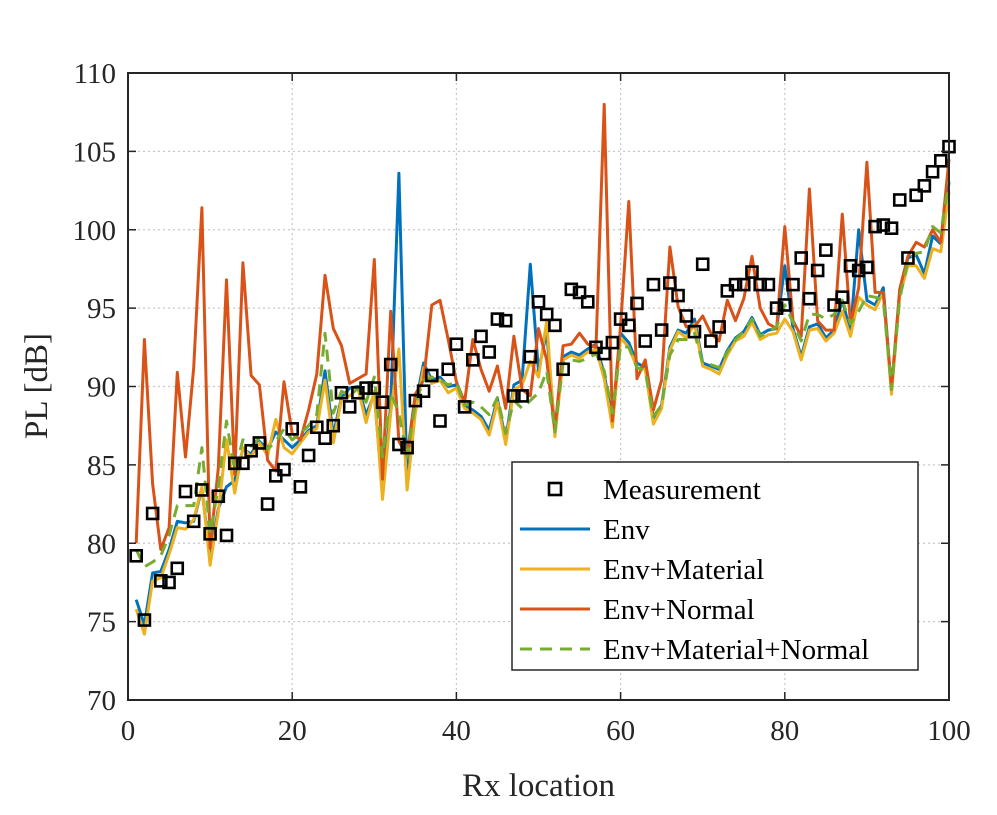 The image size is (997, 815). What do you see at coordinates (101, 544) in the screenshot?
I see `y-tick-label: 80` at bounding box center [101, 544].